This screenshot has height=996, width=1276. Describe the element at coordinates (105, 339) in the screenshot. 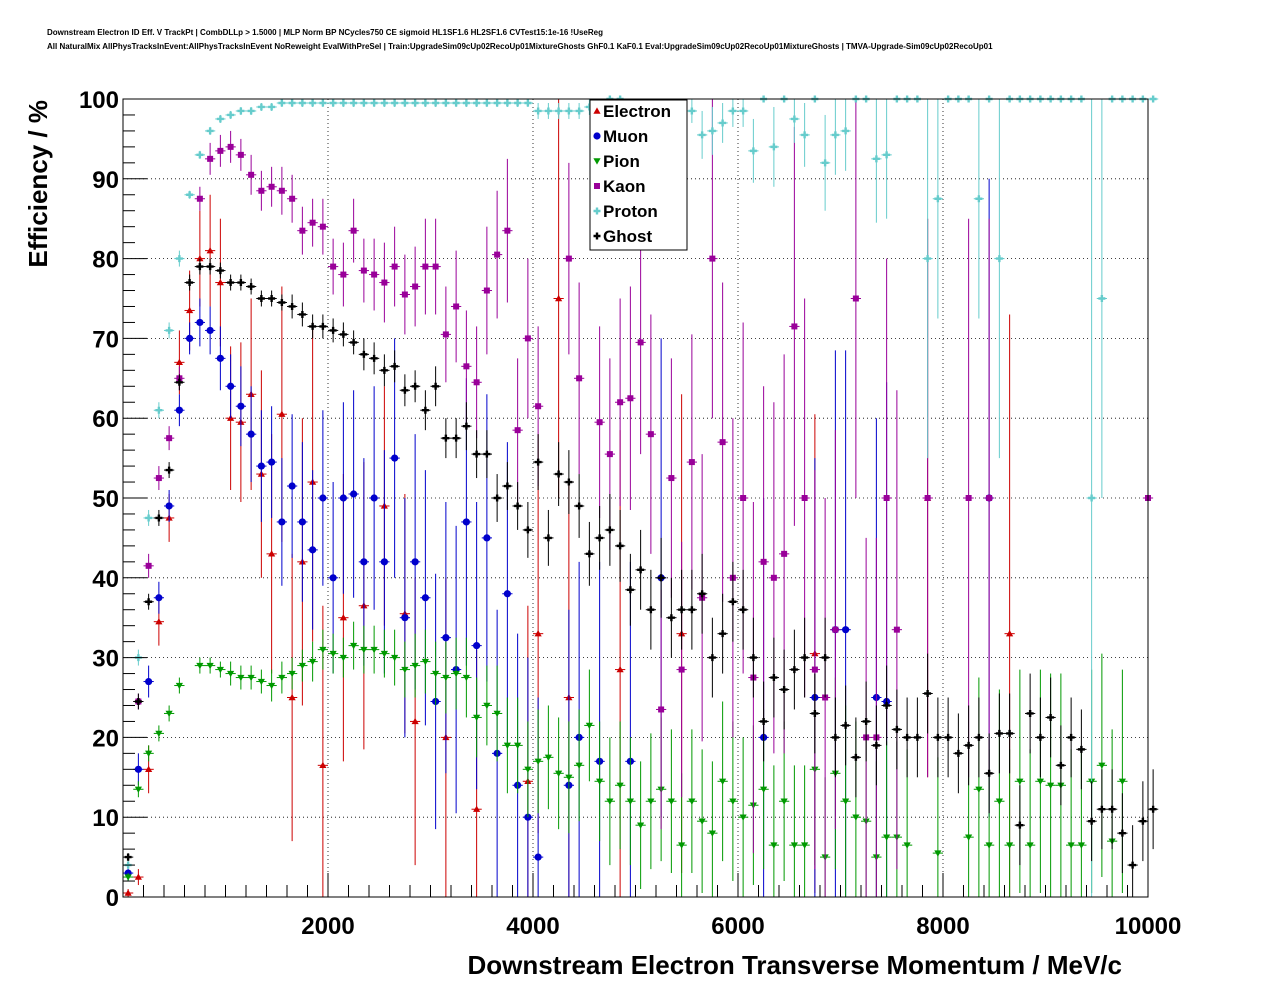

I see `y-tick-label: 70` at that location.